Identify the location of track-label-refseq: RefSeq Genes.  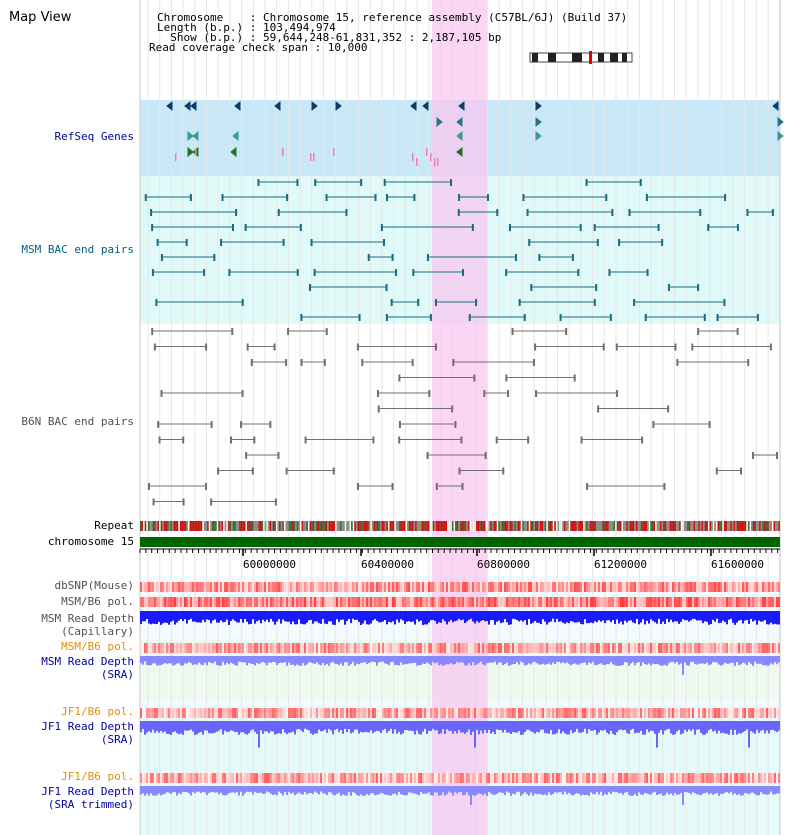
(94, 136).